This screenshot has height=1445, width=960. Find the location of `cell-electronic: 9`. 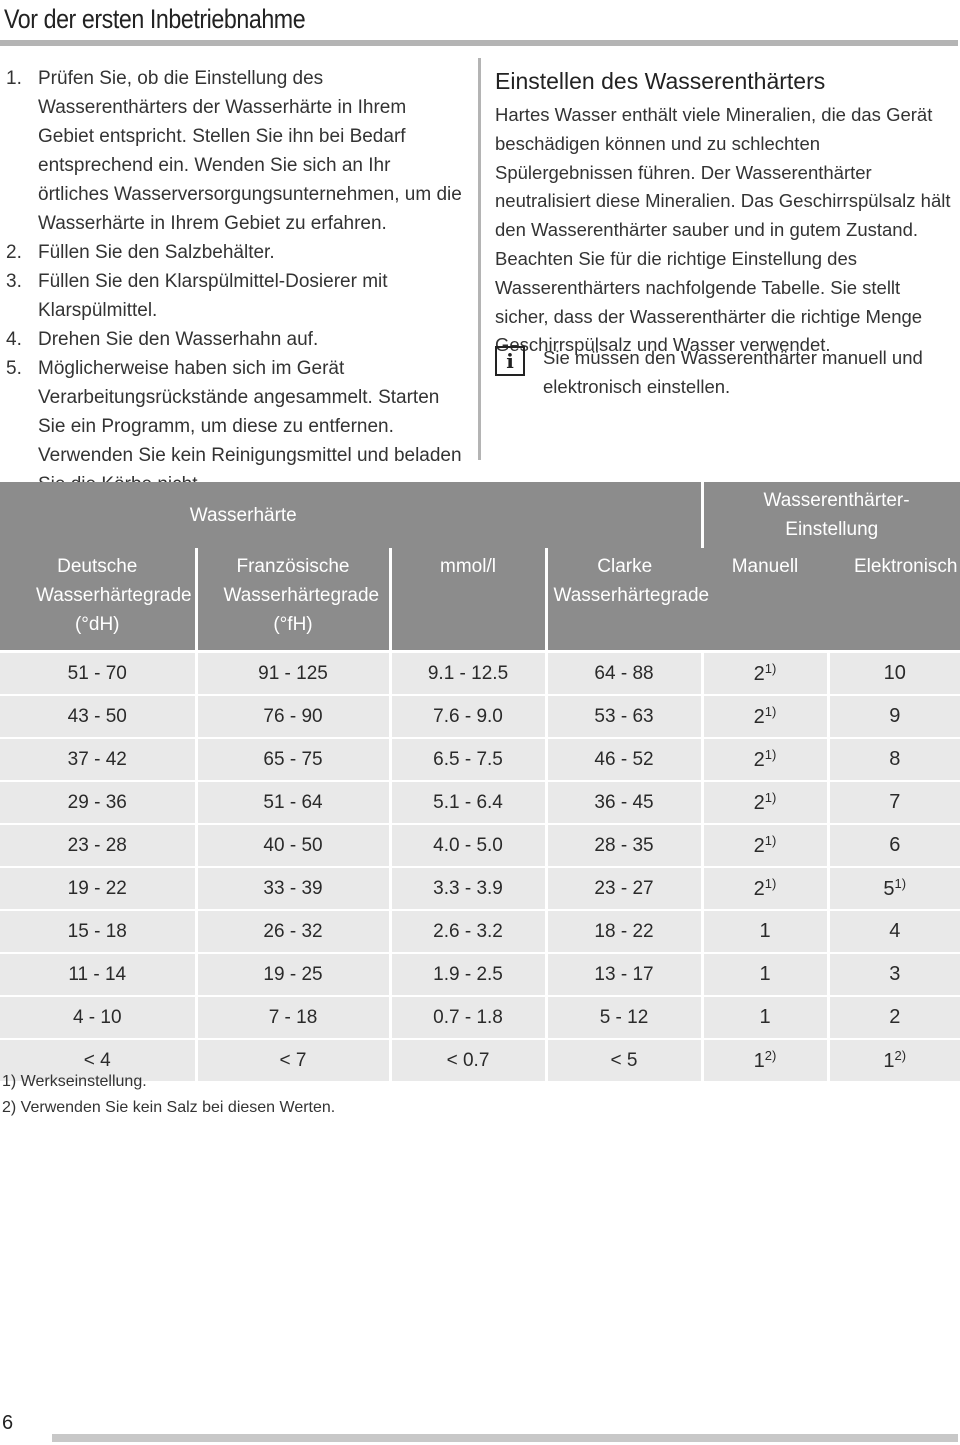

cell-electronic: 9 is located at coordinates (893, 716).